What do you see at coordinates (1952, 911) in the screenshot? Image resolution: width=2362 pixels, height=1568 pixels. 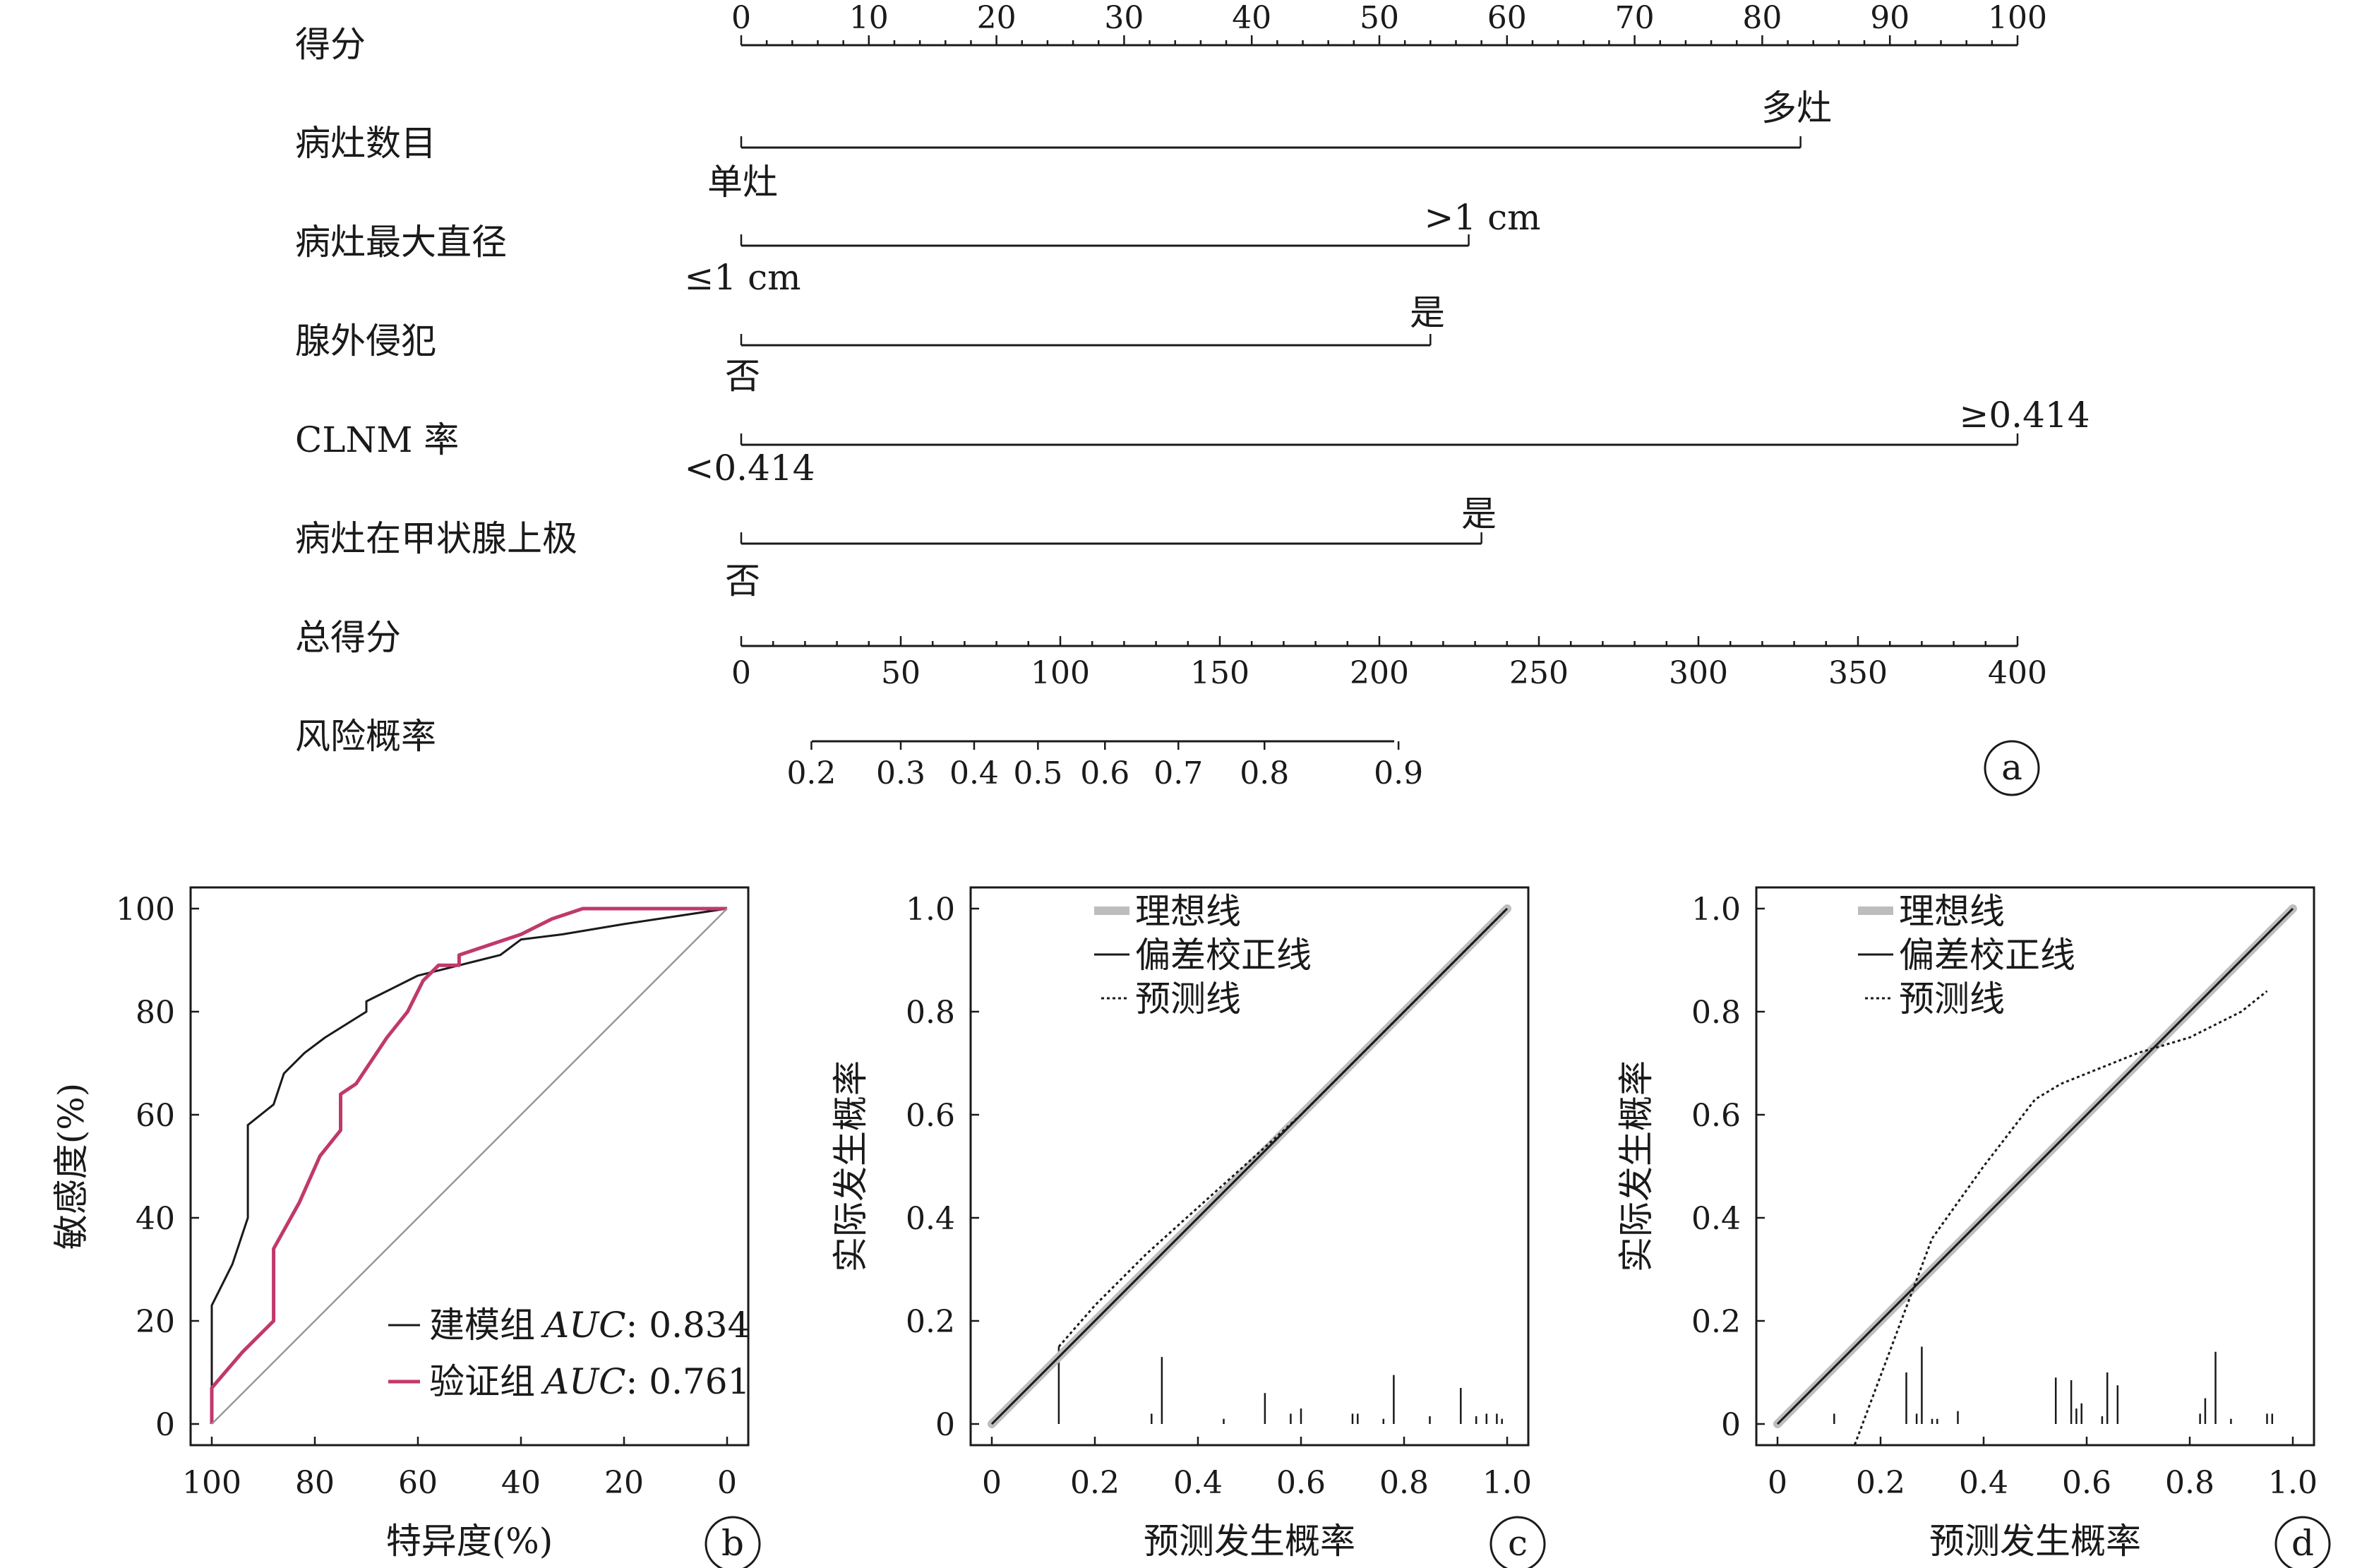 I see `cal-d-legend-ideal: 理想线` at bounding box center [1952, 911].